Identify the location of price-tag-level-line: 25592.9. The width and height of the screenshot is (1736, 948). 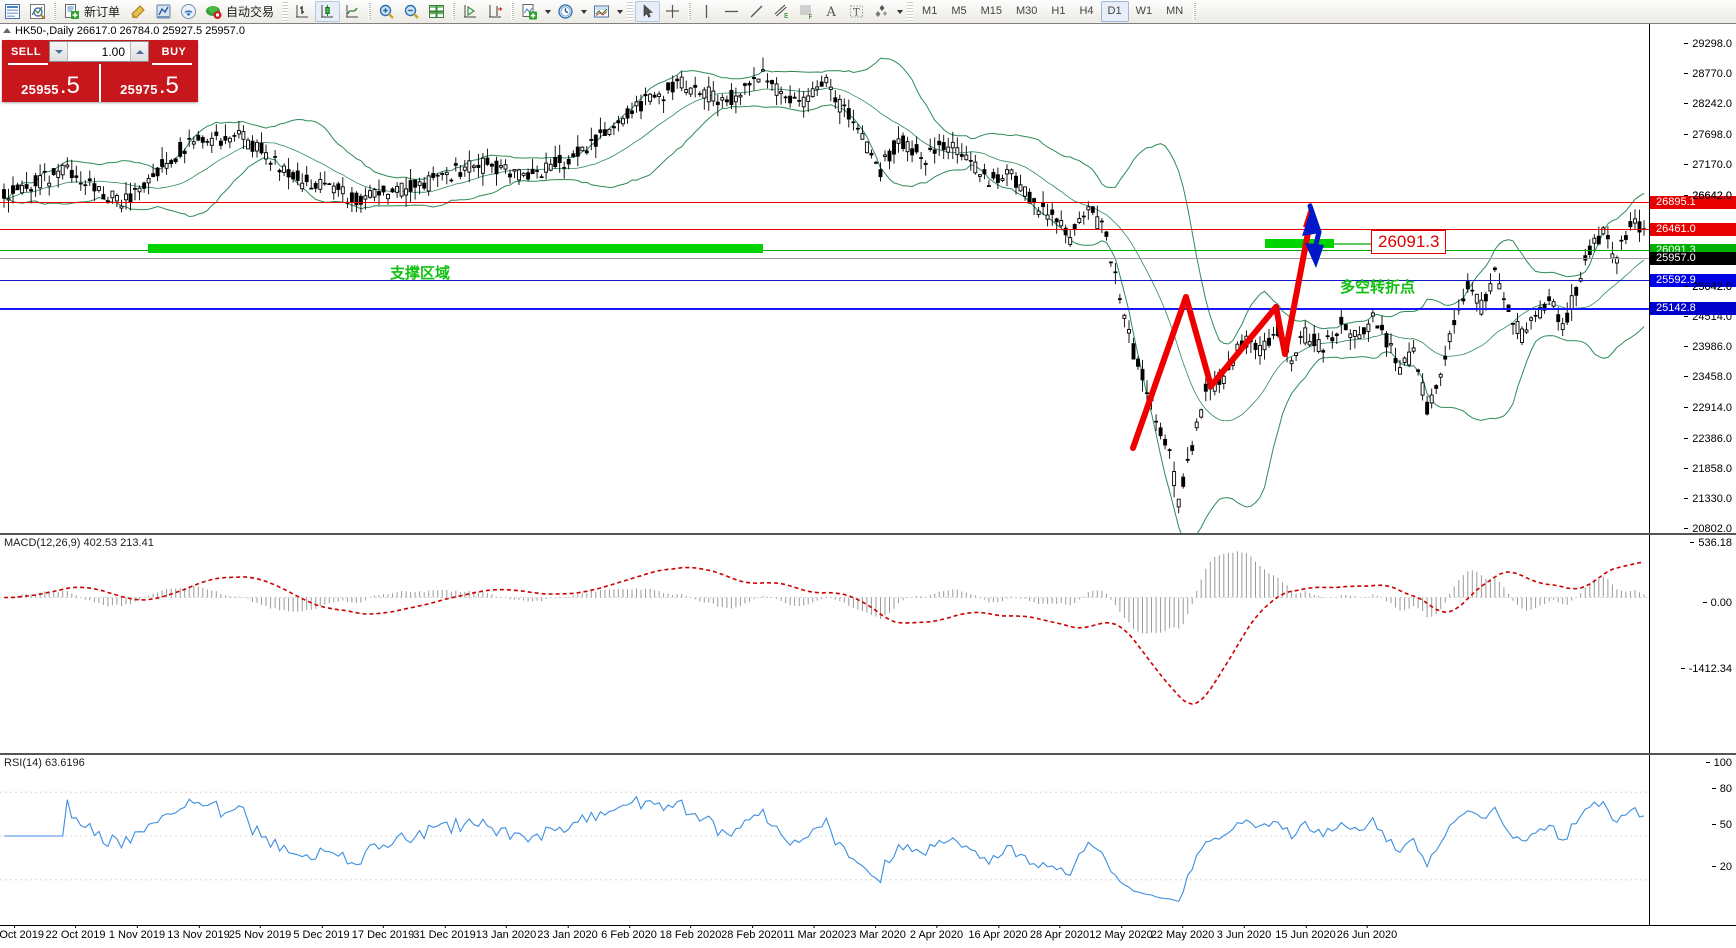
(1693, 280).